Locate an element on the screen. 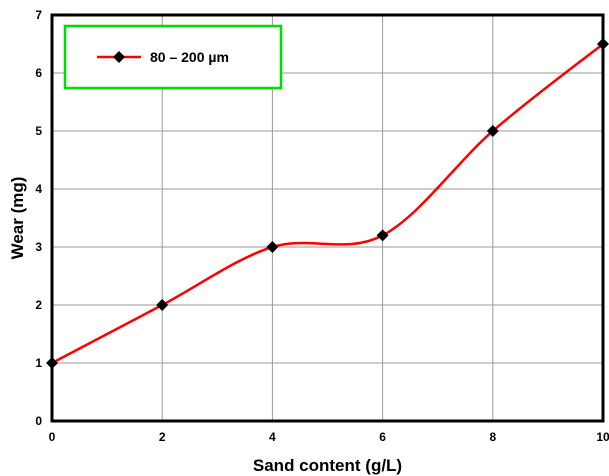 The height and width of the screenshot is (476, 609). y-tick-label: 4 is located at coordinates (38, 189).